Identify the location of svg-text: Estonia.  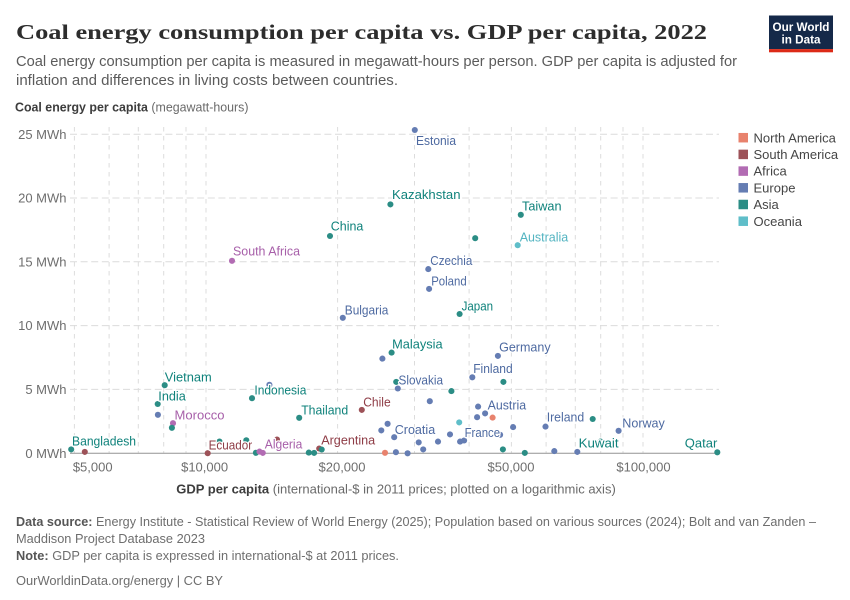
(436, 140).